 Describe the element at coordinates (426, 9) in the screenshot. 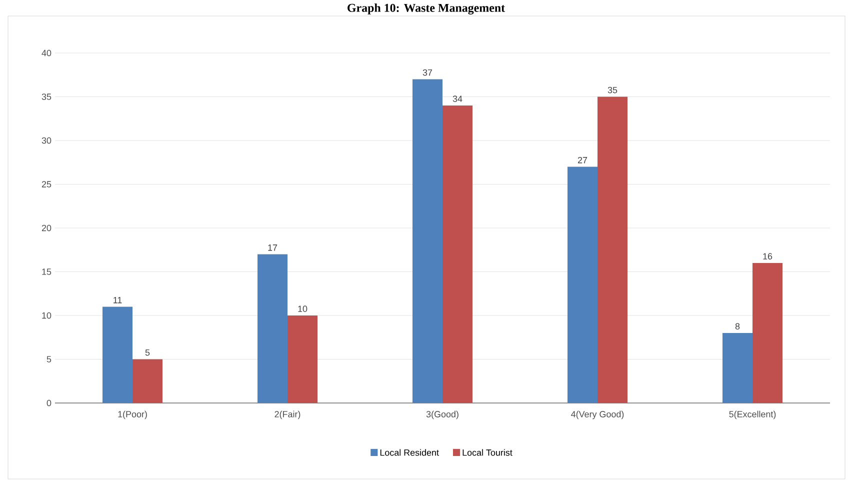

I see `chart-title: Graph 10: Waste Management` at that location.